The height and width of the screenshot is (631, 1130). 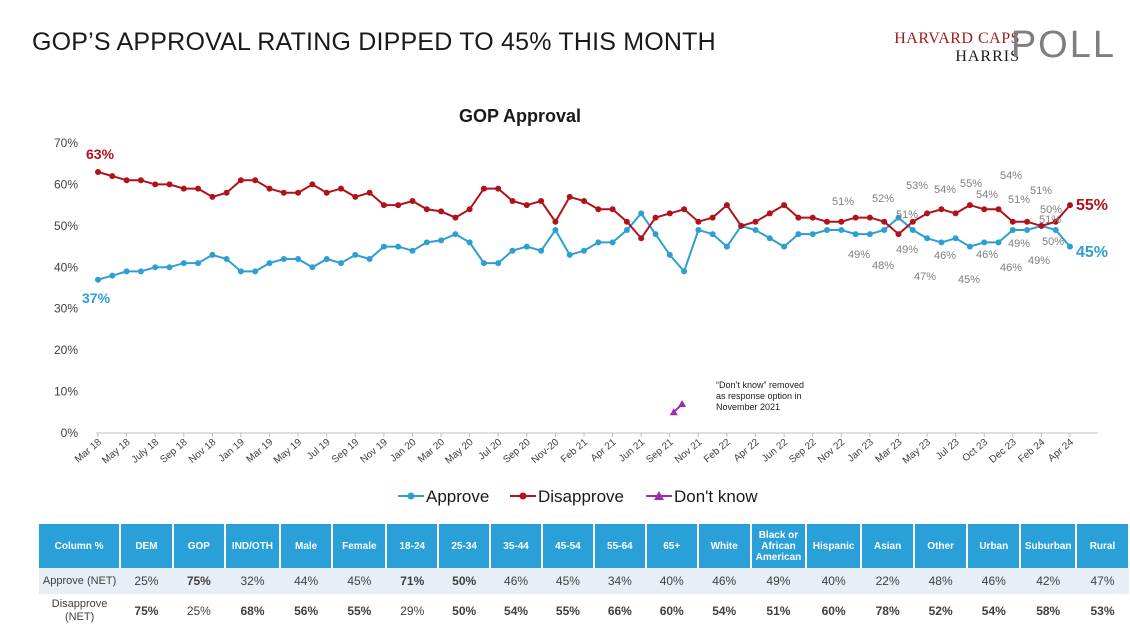 I want to click on table-cell: 47%, so click(x=1102, y=581).